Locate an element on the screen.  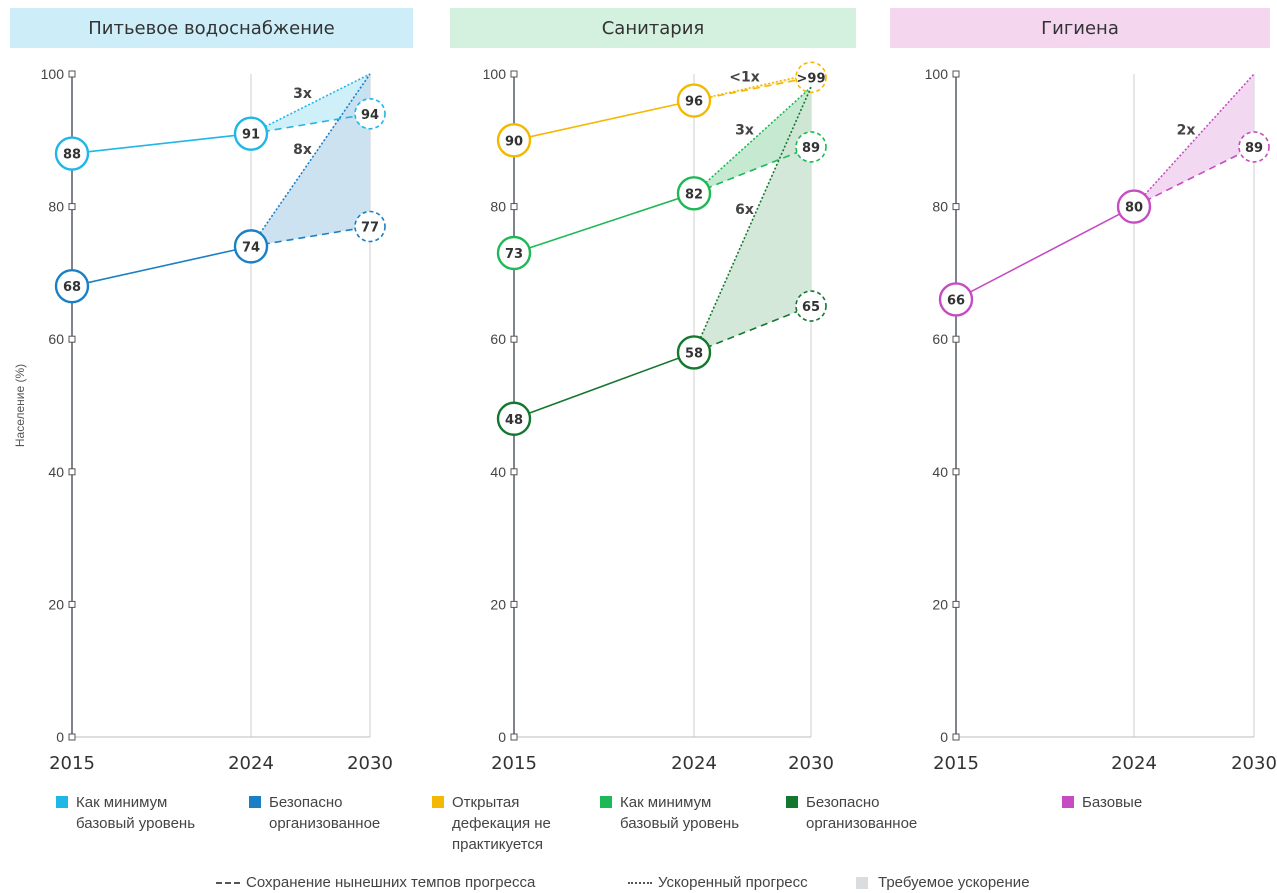
legend-current-pace: Сохранение нынешних темпов прогресса is located at coordinates (375, 882).